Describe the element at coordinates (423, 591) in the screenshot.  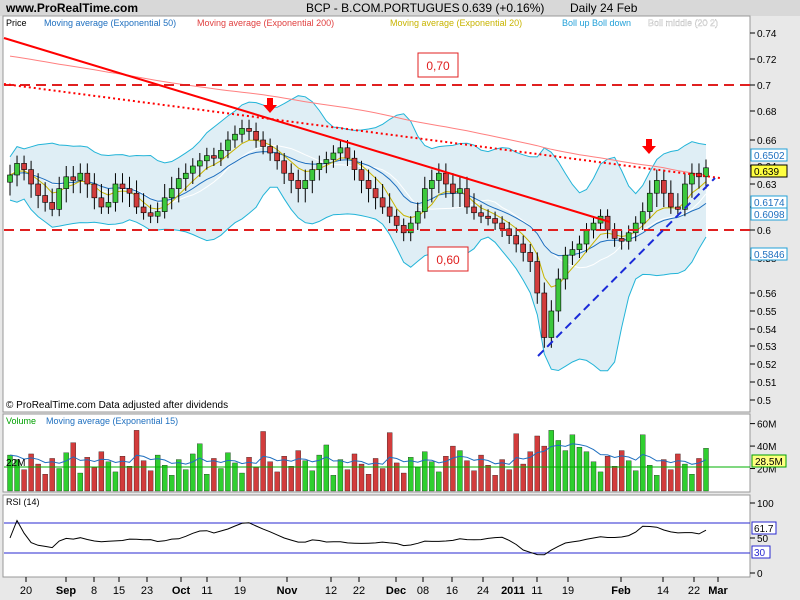
I see `x-tick-label: 08` at that location.